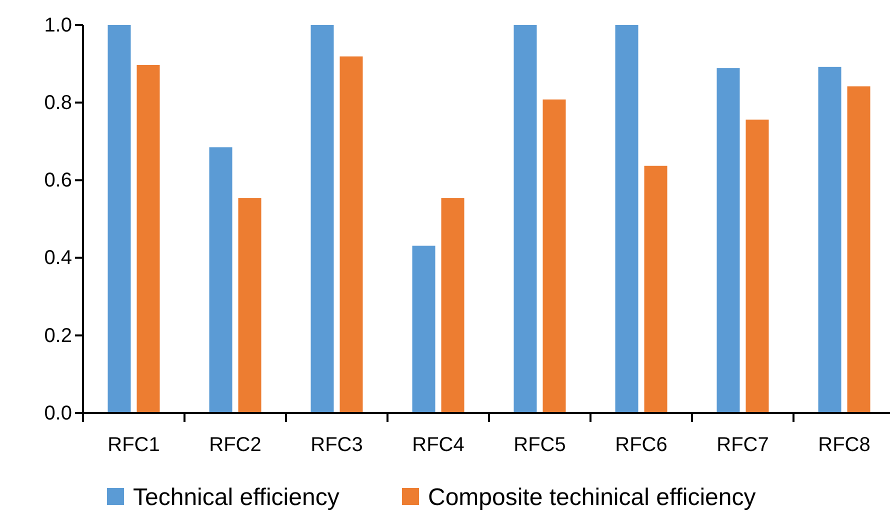 The width and height of the screenshot is (890, 525). Describe the element at coordinates (844, 445) in the screenshot. I see `x-tick-label: RFC8` at that location.